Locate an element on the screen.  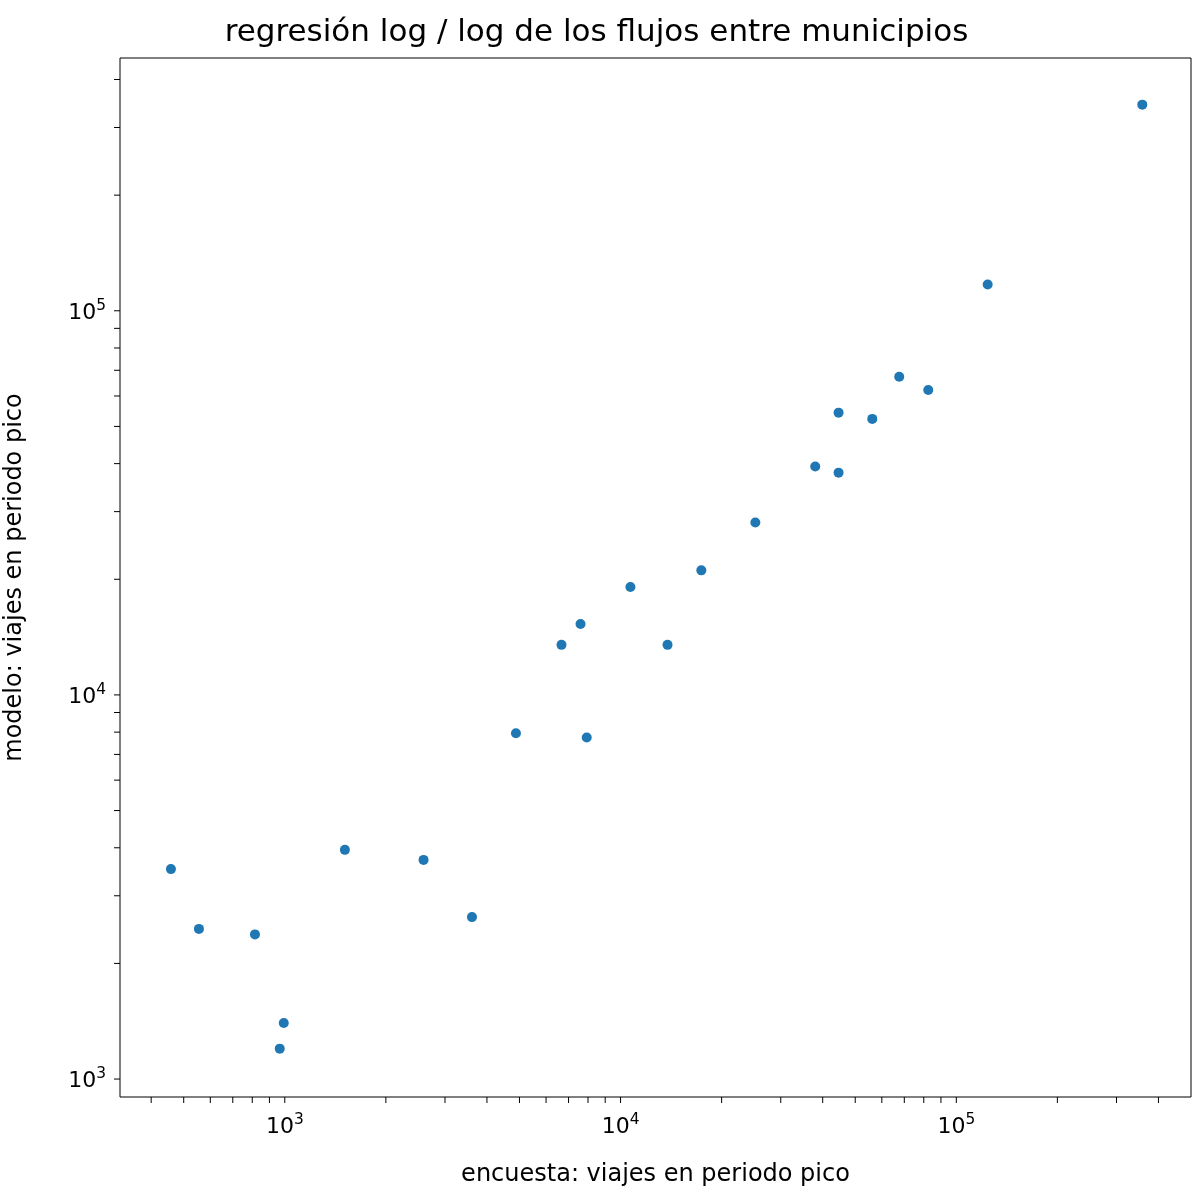
y-axis-title: modelo: viajes en periodo pico is located at coordinates (13, 577).